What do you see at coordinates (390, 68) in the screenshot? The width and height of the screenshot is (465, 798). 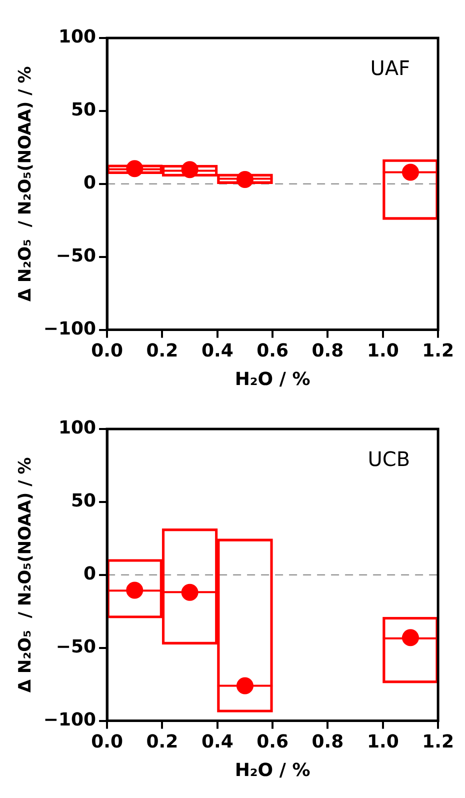 I see `annotation: UAF` at bounding box center [390, 68].